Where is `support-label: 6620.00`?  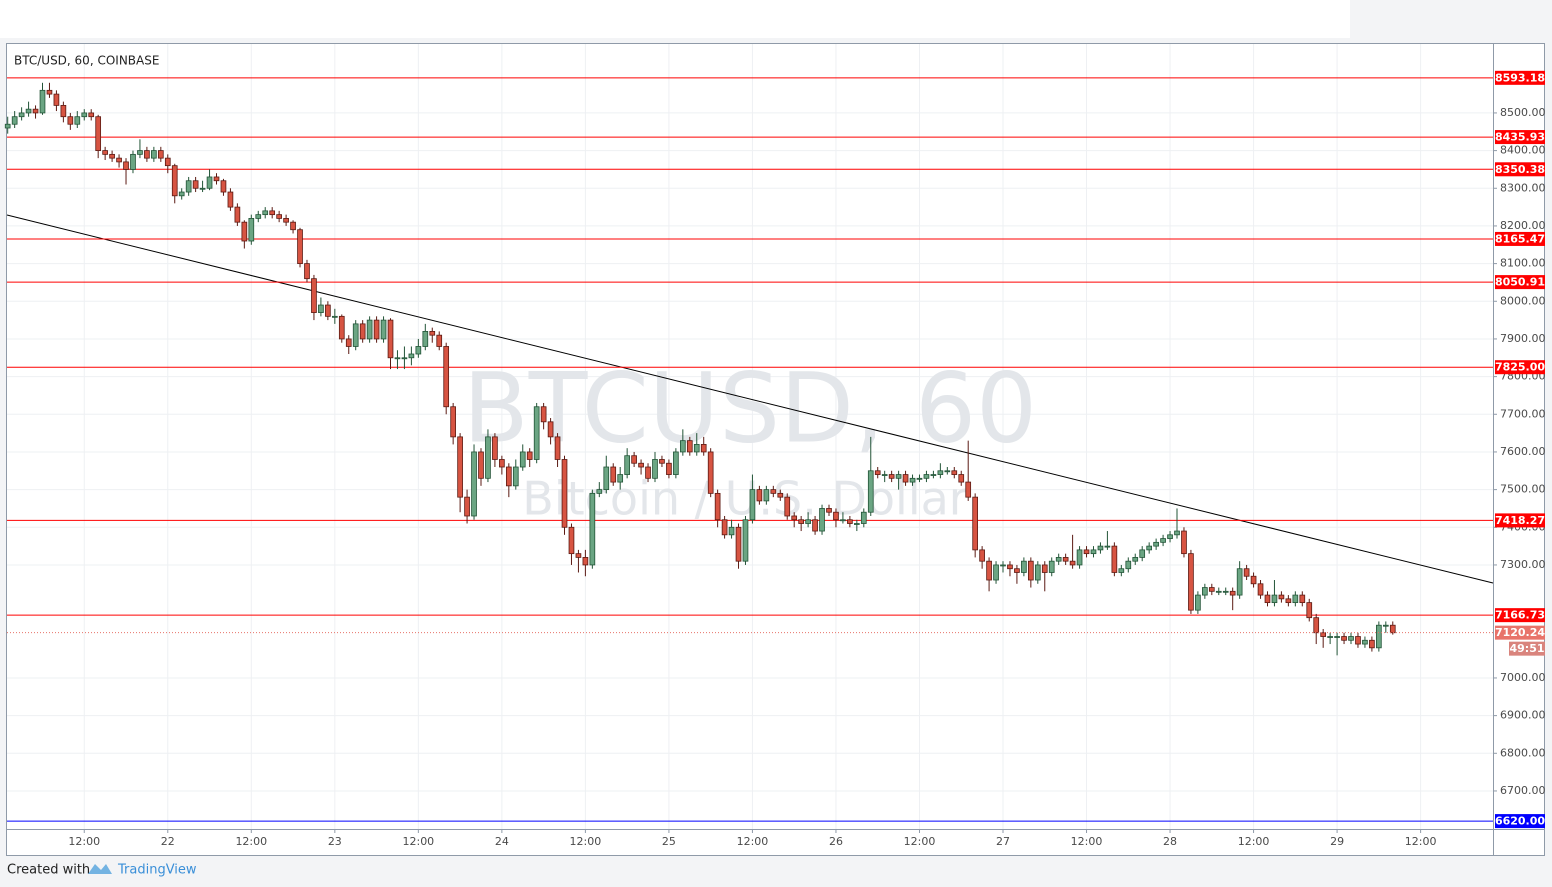 support-label: 6620.00 is located at coordinates (1520, 821).